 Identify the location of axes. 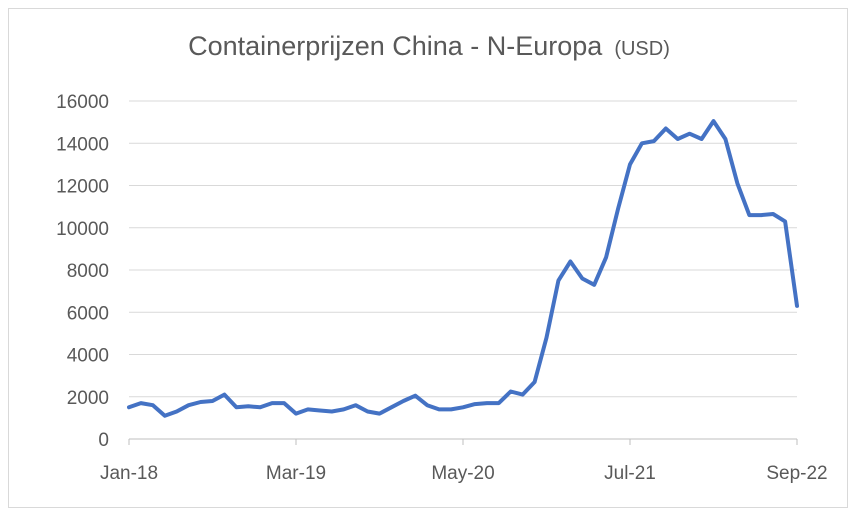
(463, 441).